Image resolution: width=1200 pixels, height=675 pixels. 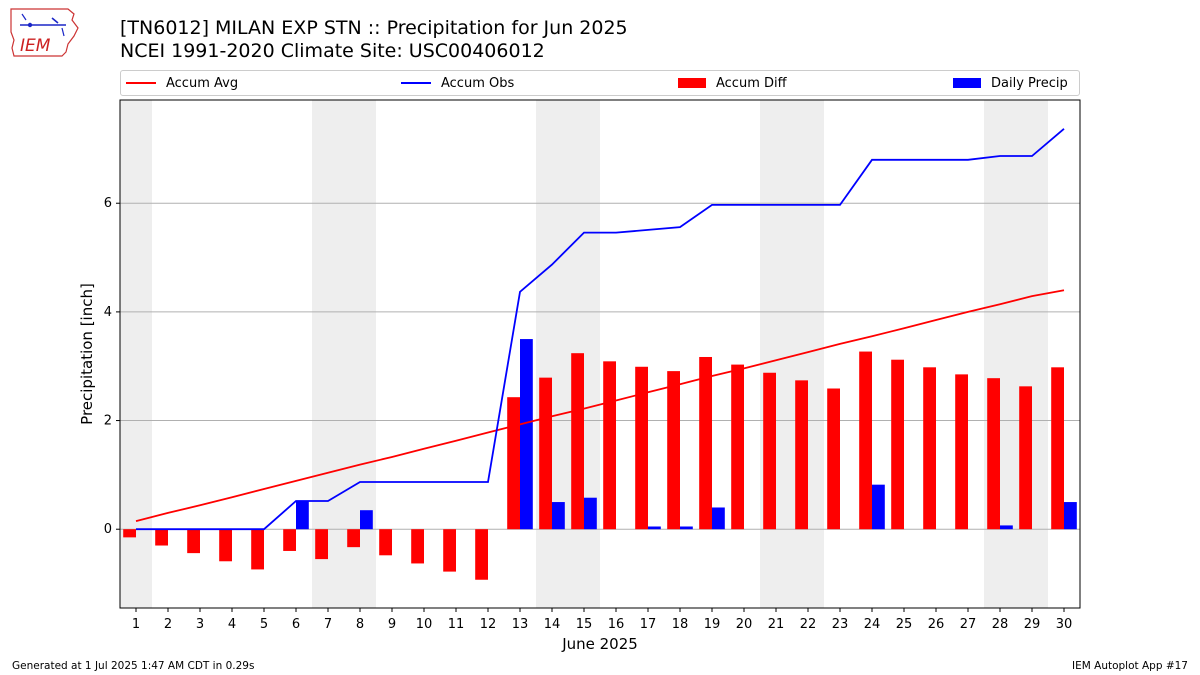 I want to click on x-tick-label-28: 28, so click(x=1000, y=624).